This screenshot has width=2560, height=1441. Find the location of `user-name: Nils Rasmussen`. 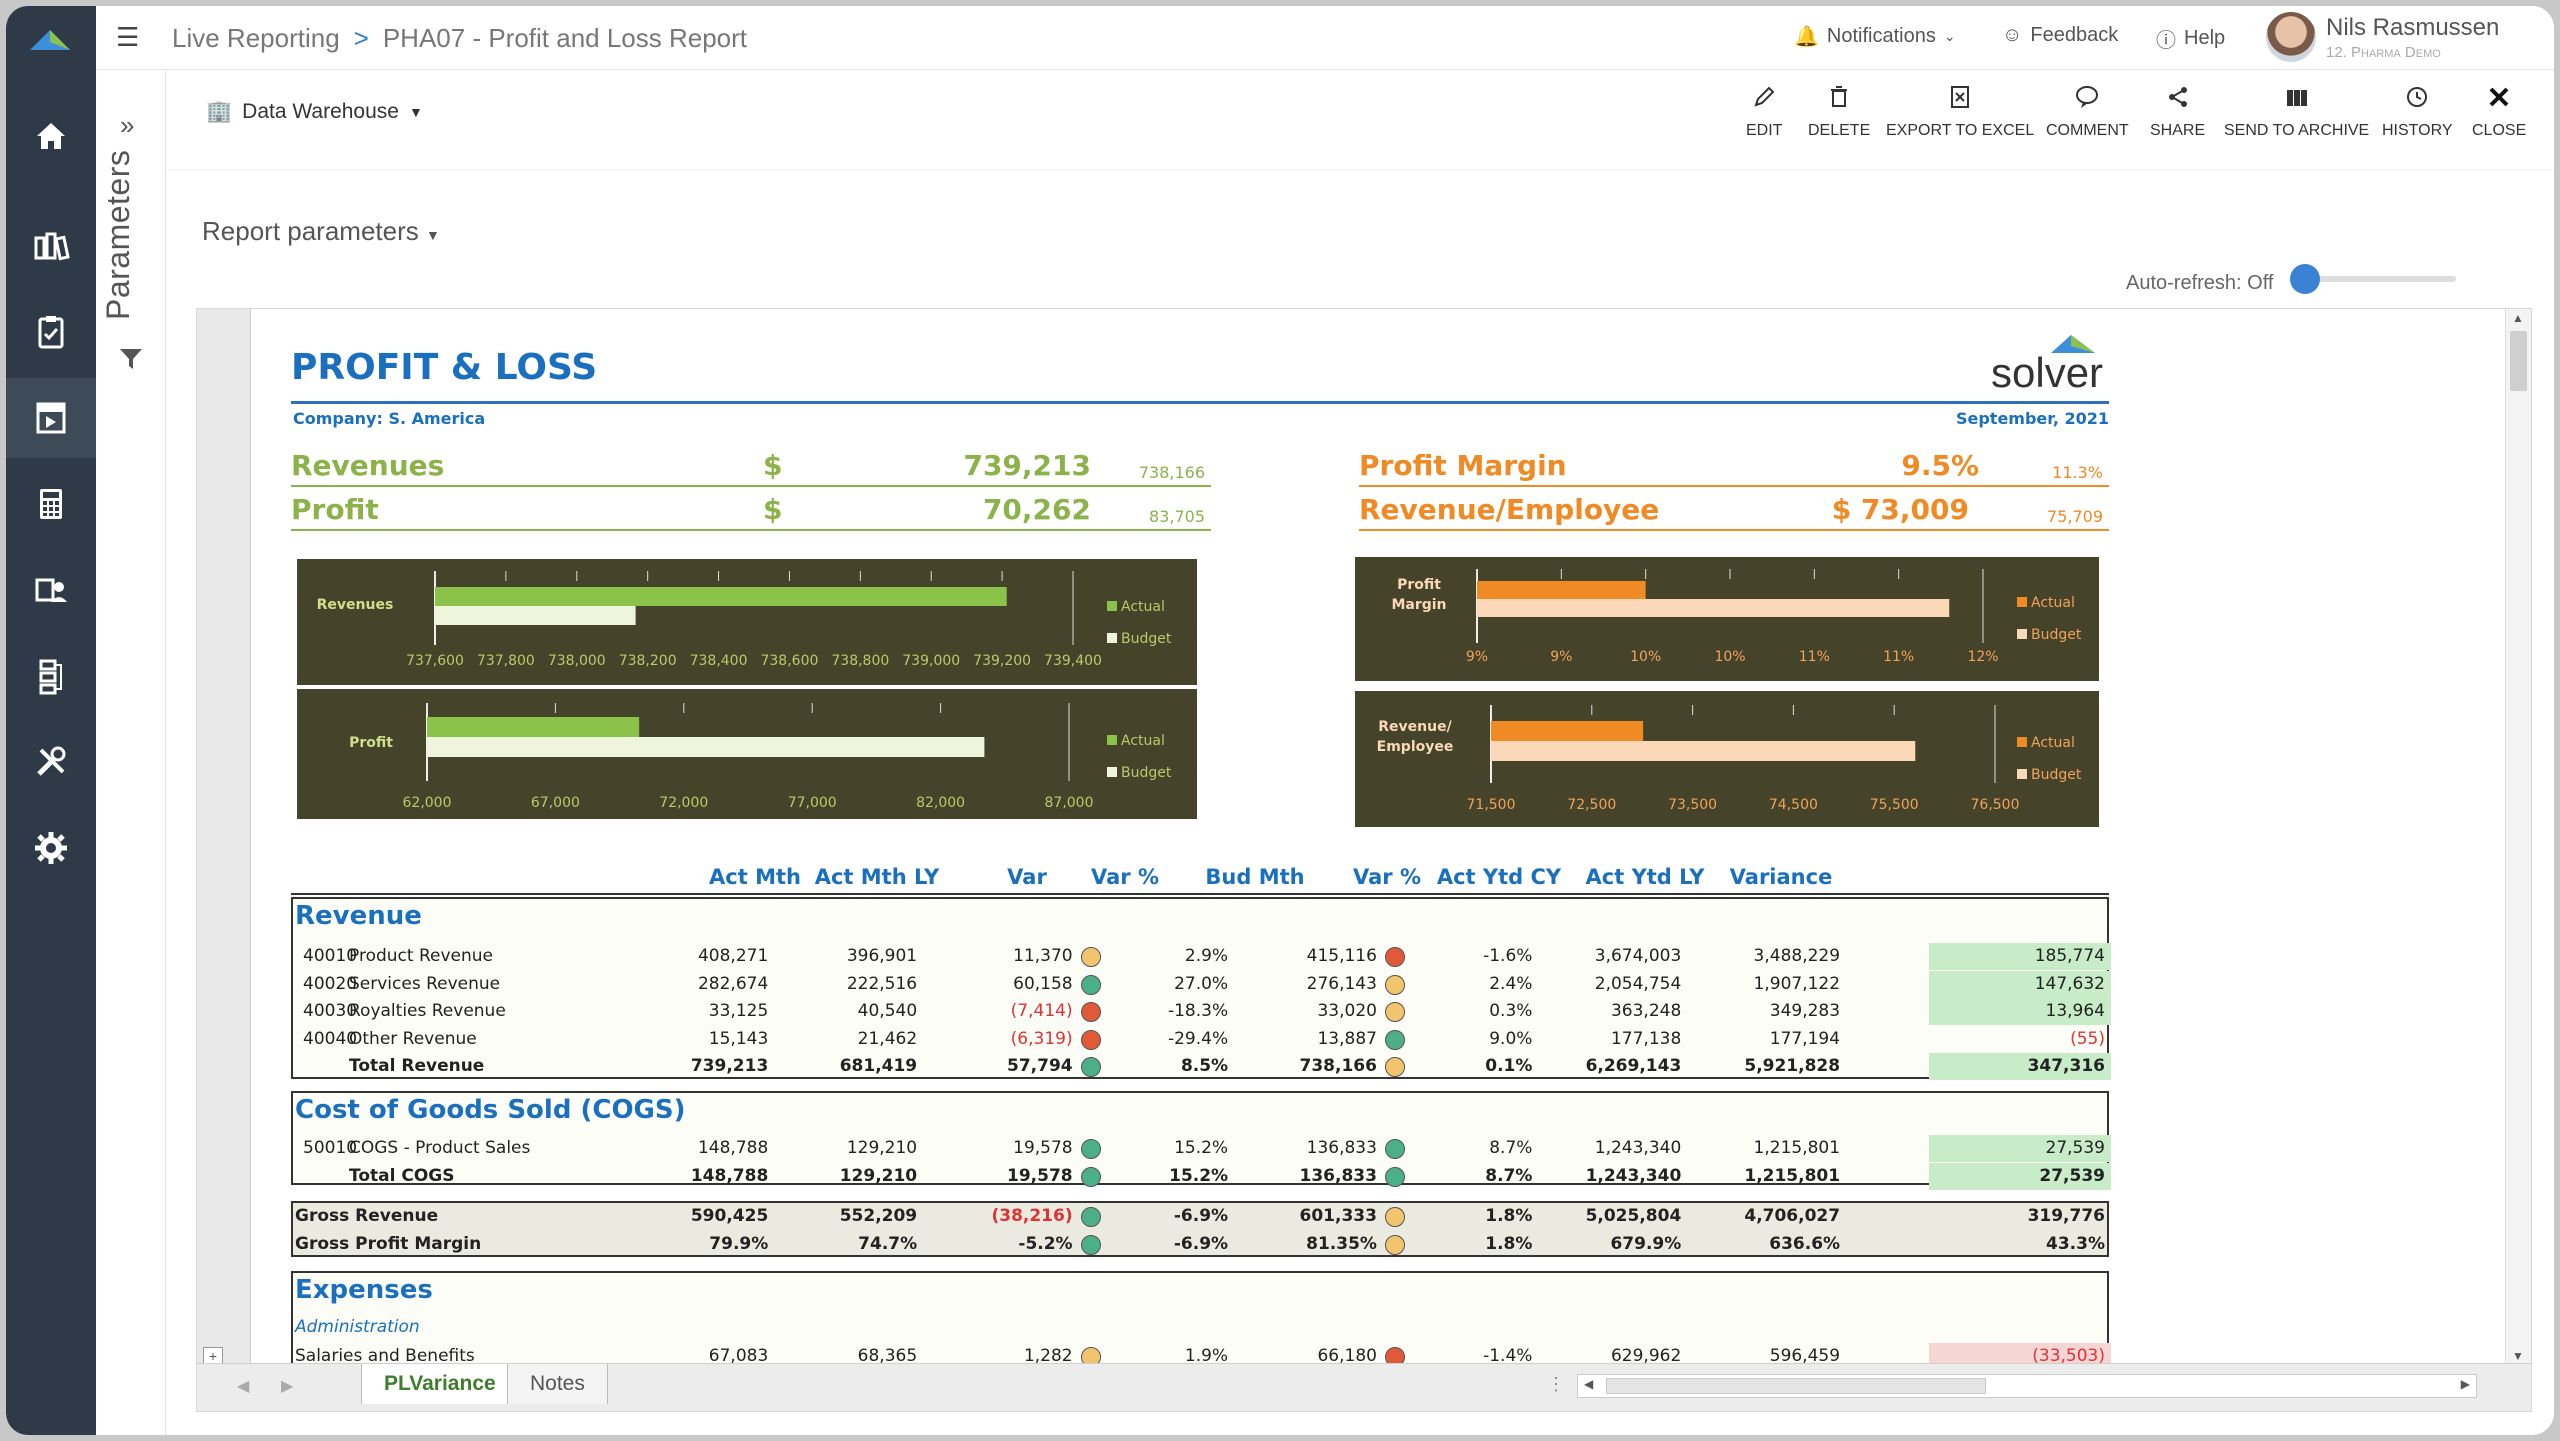

user-name: Nils Rasmussen is located at coordinates (2413, 27).